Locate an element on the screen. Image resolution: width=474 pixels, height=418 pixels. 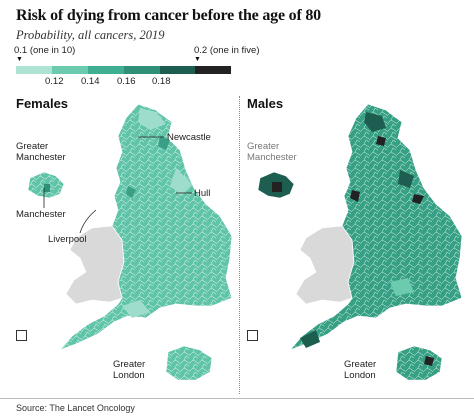
males-wales-region is located at coordinates (325, 265).